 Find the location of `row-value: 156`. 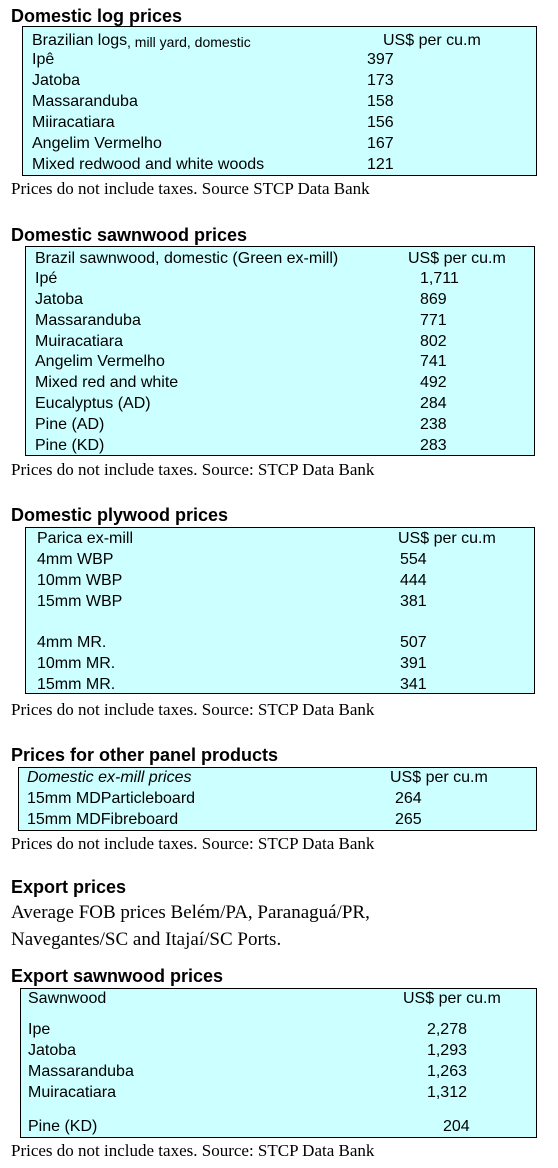

row-value: 156 is located at coordinates (380, 122).